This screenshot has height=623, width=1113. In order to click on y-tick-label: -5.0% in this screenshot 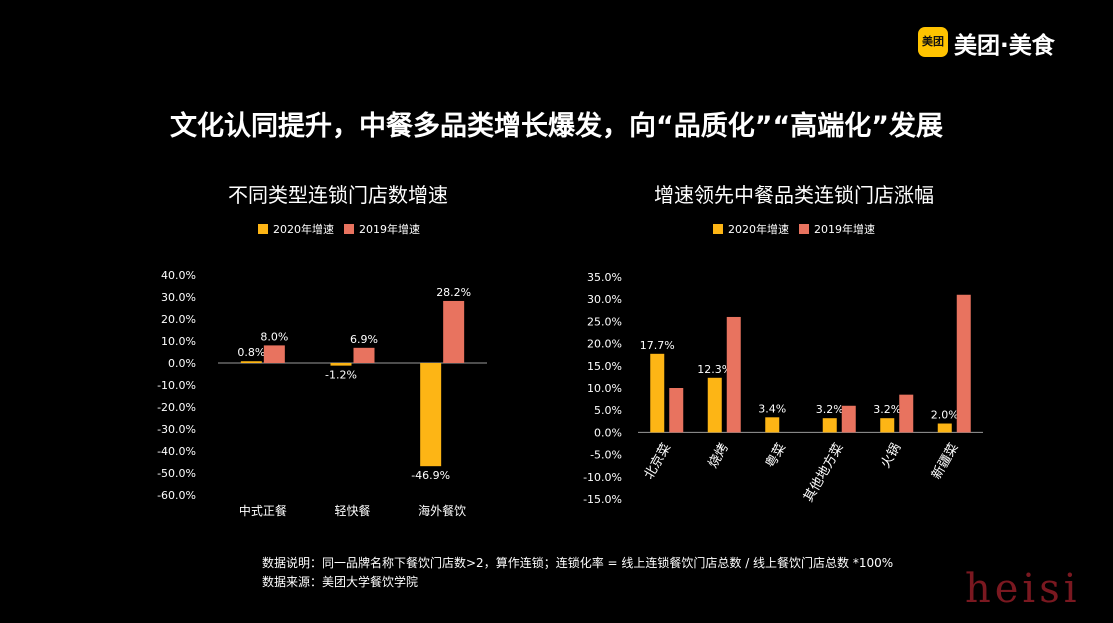, I will do `click(606, 455)`.